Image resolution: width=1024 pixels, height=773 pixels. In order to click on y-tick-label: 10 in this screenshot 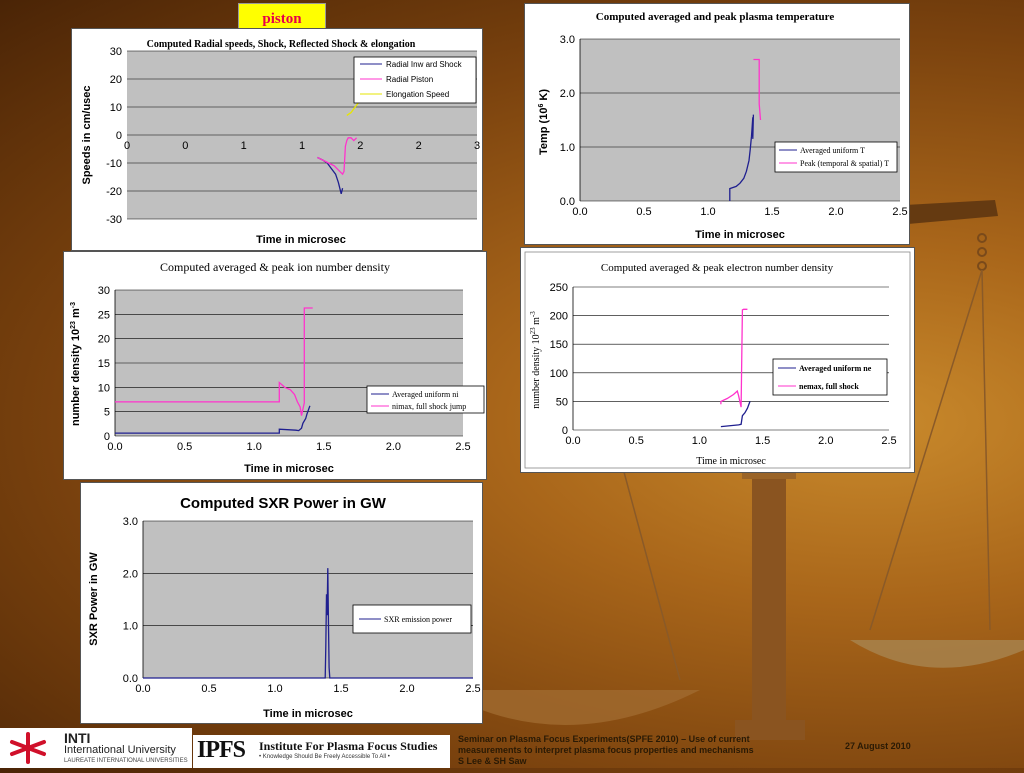, I will do `click(116, 108)`.